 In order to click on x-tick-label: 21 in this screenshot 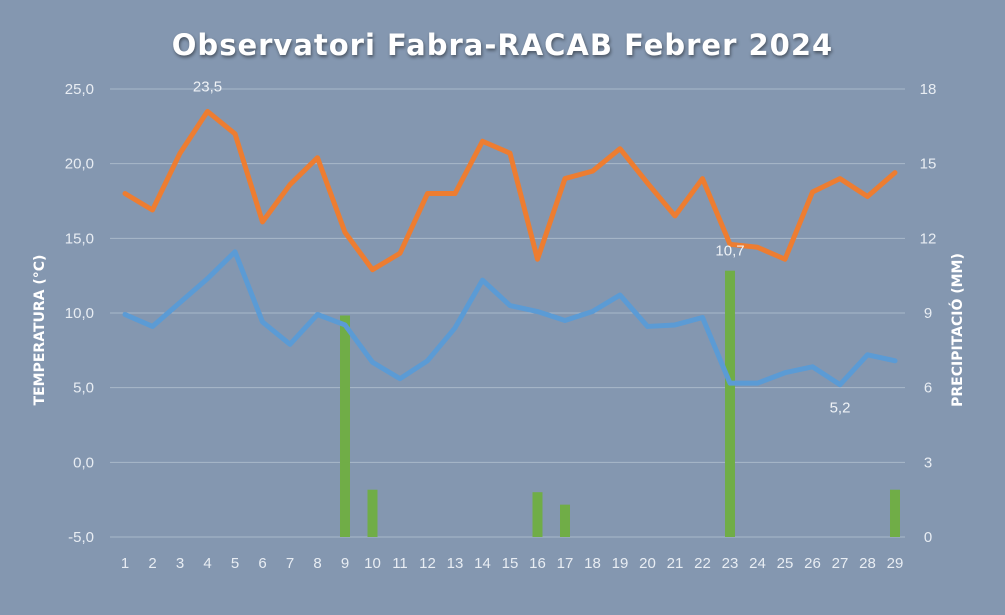, I will do `click(675, 563)`.